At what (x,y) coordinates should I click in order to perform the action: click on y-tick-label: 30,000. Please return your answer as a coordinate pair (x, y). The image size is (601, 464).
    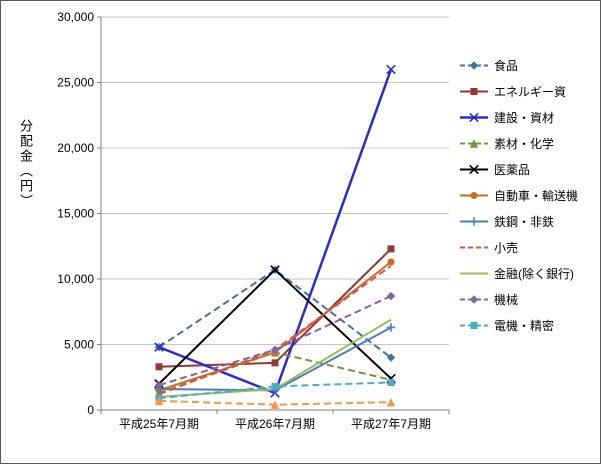
    Looking at the image, I should click on (75, 17).